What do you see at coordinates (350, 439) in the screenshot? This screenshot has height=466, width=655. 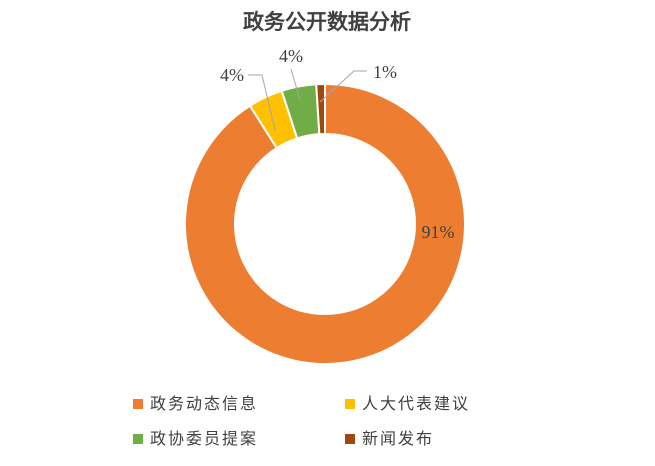 I see `legend-swatch-xinwen-fabu` at bounding box center [350, 439].